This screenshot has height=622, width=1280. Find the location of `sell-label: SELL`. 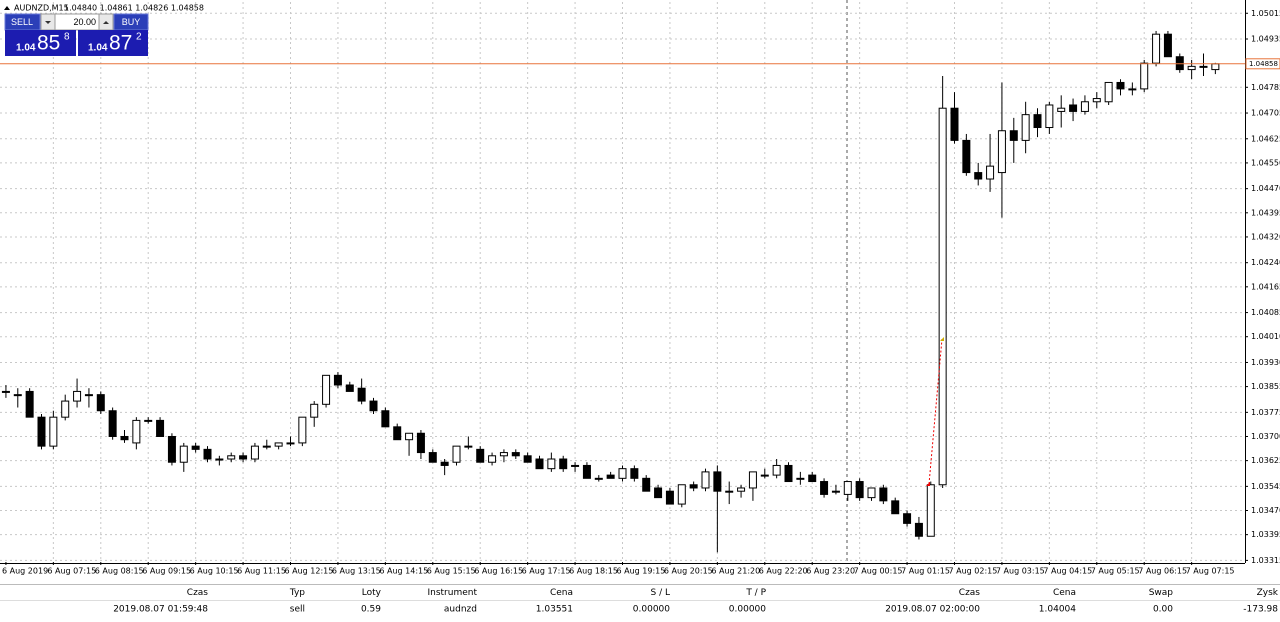

sell-label: SELL is located at coordinates (22, 22).